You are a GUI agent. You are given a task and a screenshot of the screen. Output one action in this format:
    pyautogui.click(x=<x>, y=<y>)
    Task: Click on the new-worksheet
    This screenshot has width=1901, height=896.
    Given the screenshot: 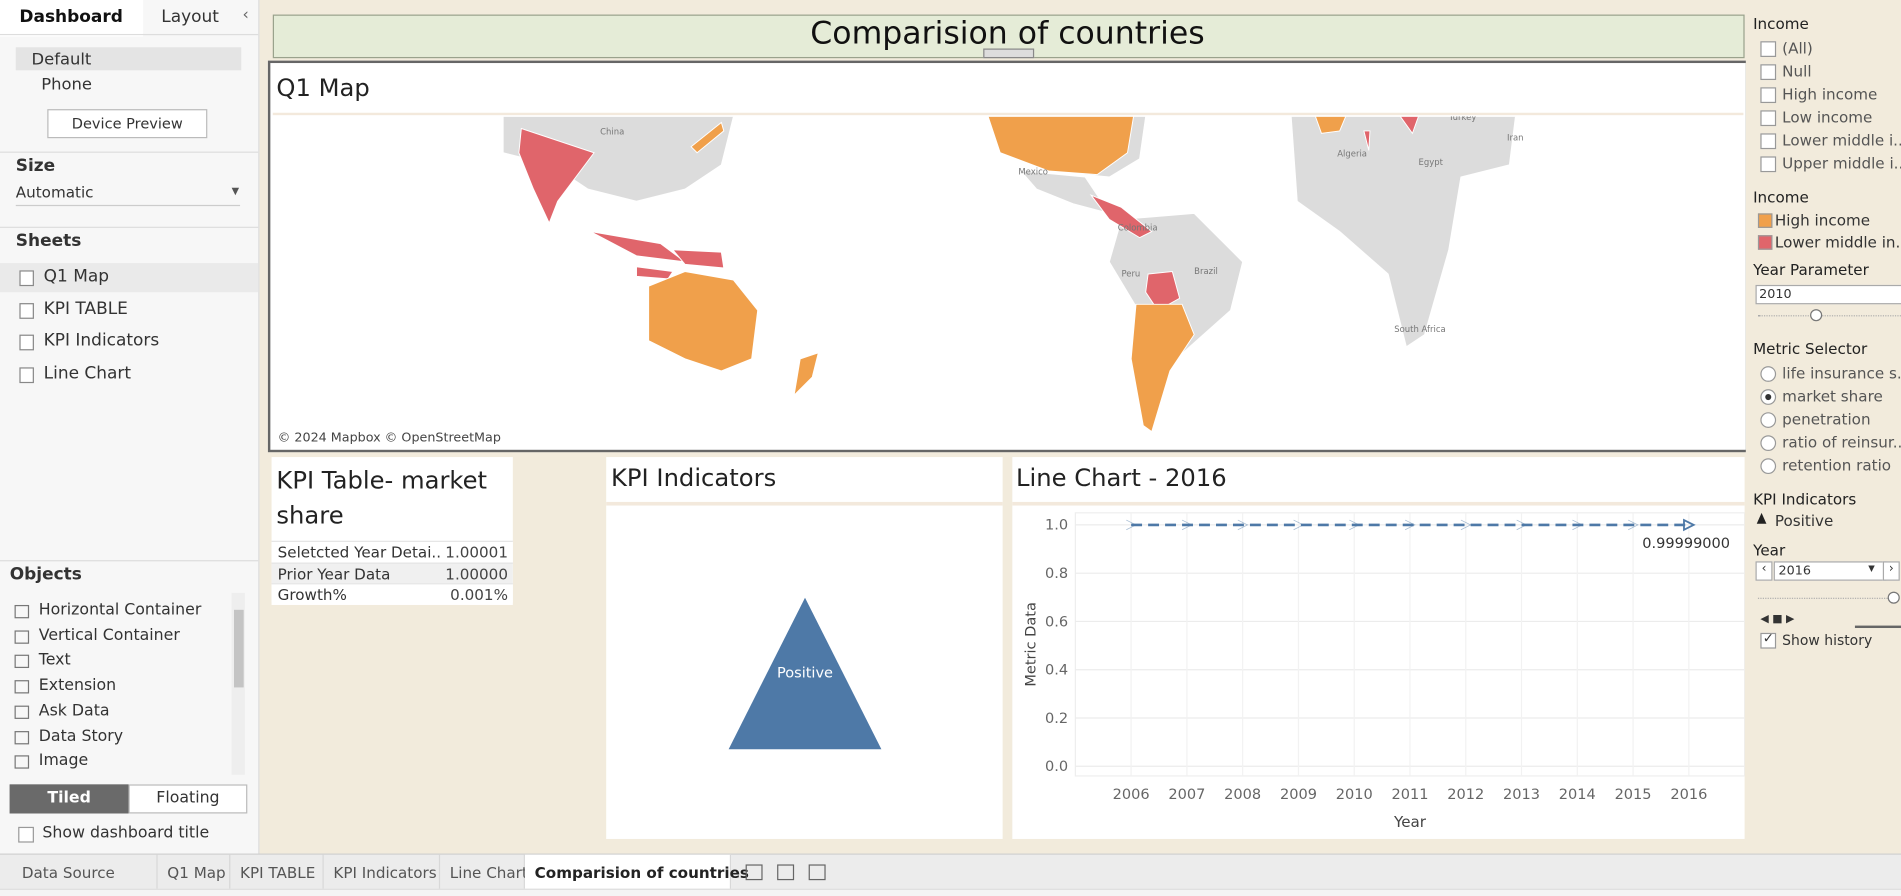 What is the action you would take?
    pyautogui.click(x=754, y=872)
    